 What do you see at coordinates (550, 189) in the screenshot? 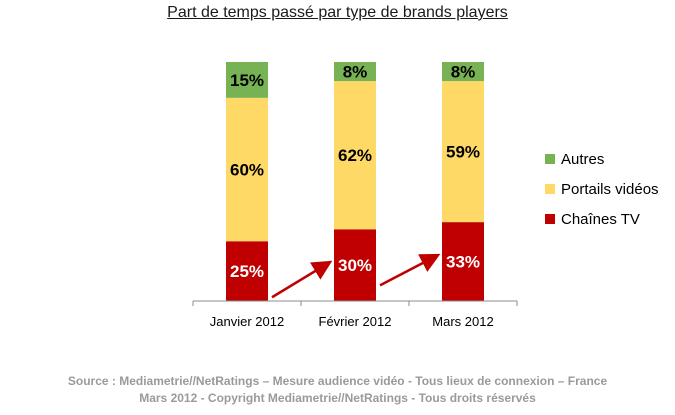
I see `legend-swatch-portails-videos` at bounding box center [550, 189].